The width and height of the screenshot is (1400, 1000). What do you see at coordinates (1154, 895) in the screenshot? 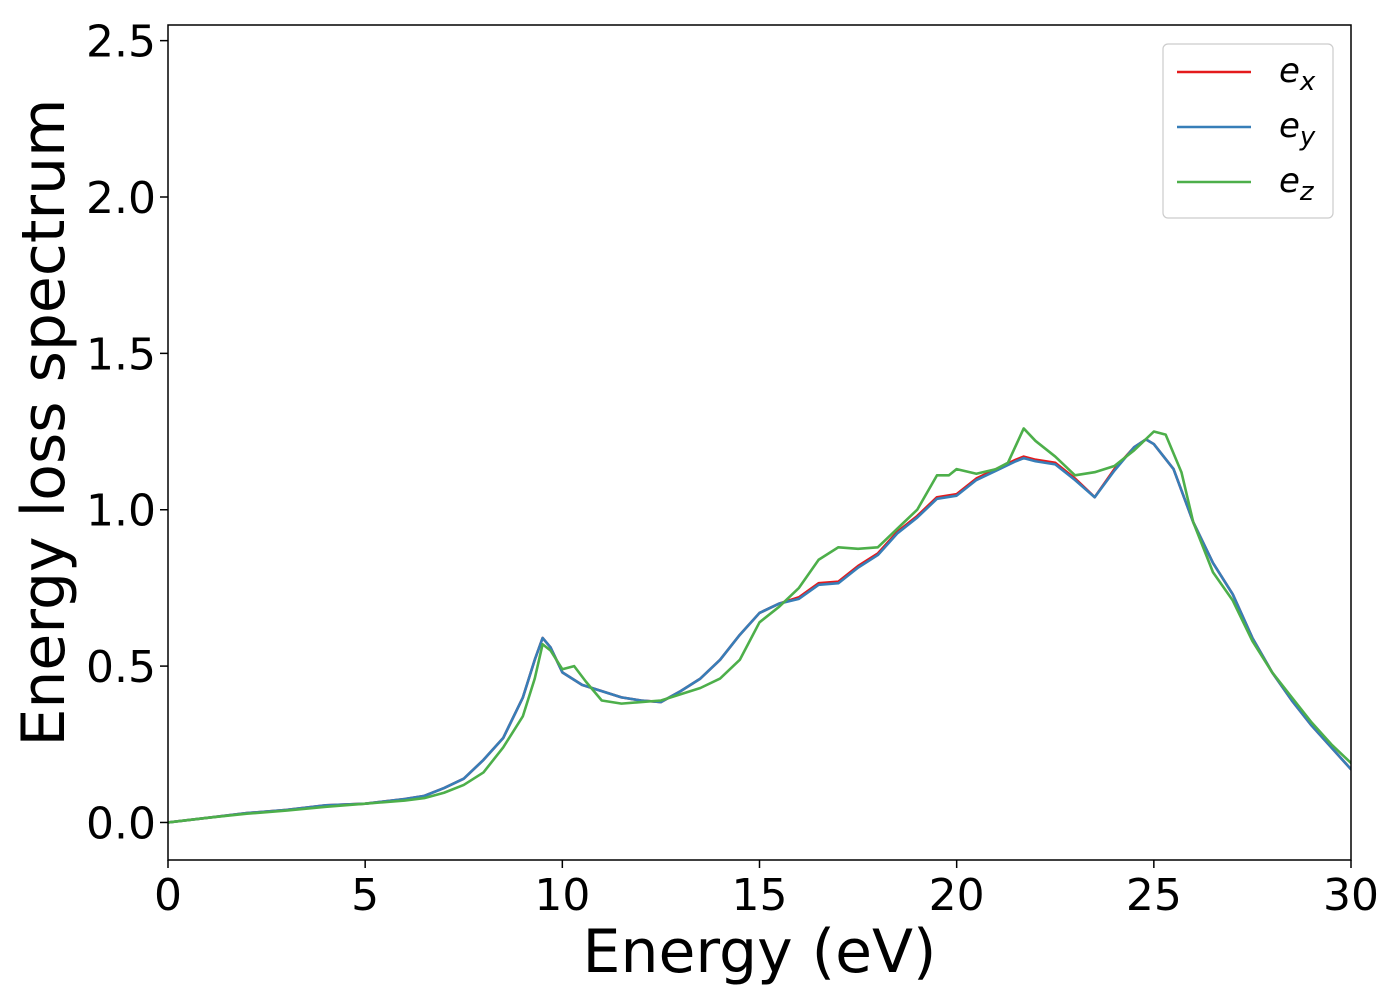
I see `x-tick-label: 25` at bounding box center [1154, 895].